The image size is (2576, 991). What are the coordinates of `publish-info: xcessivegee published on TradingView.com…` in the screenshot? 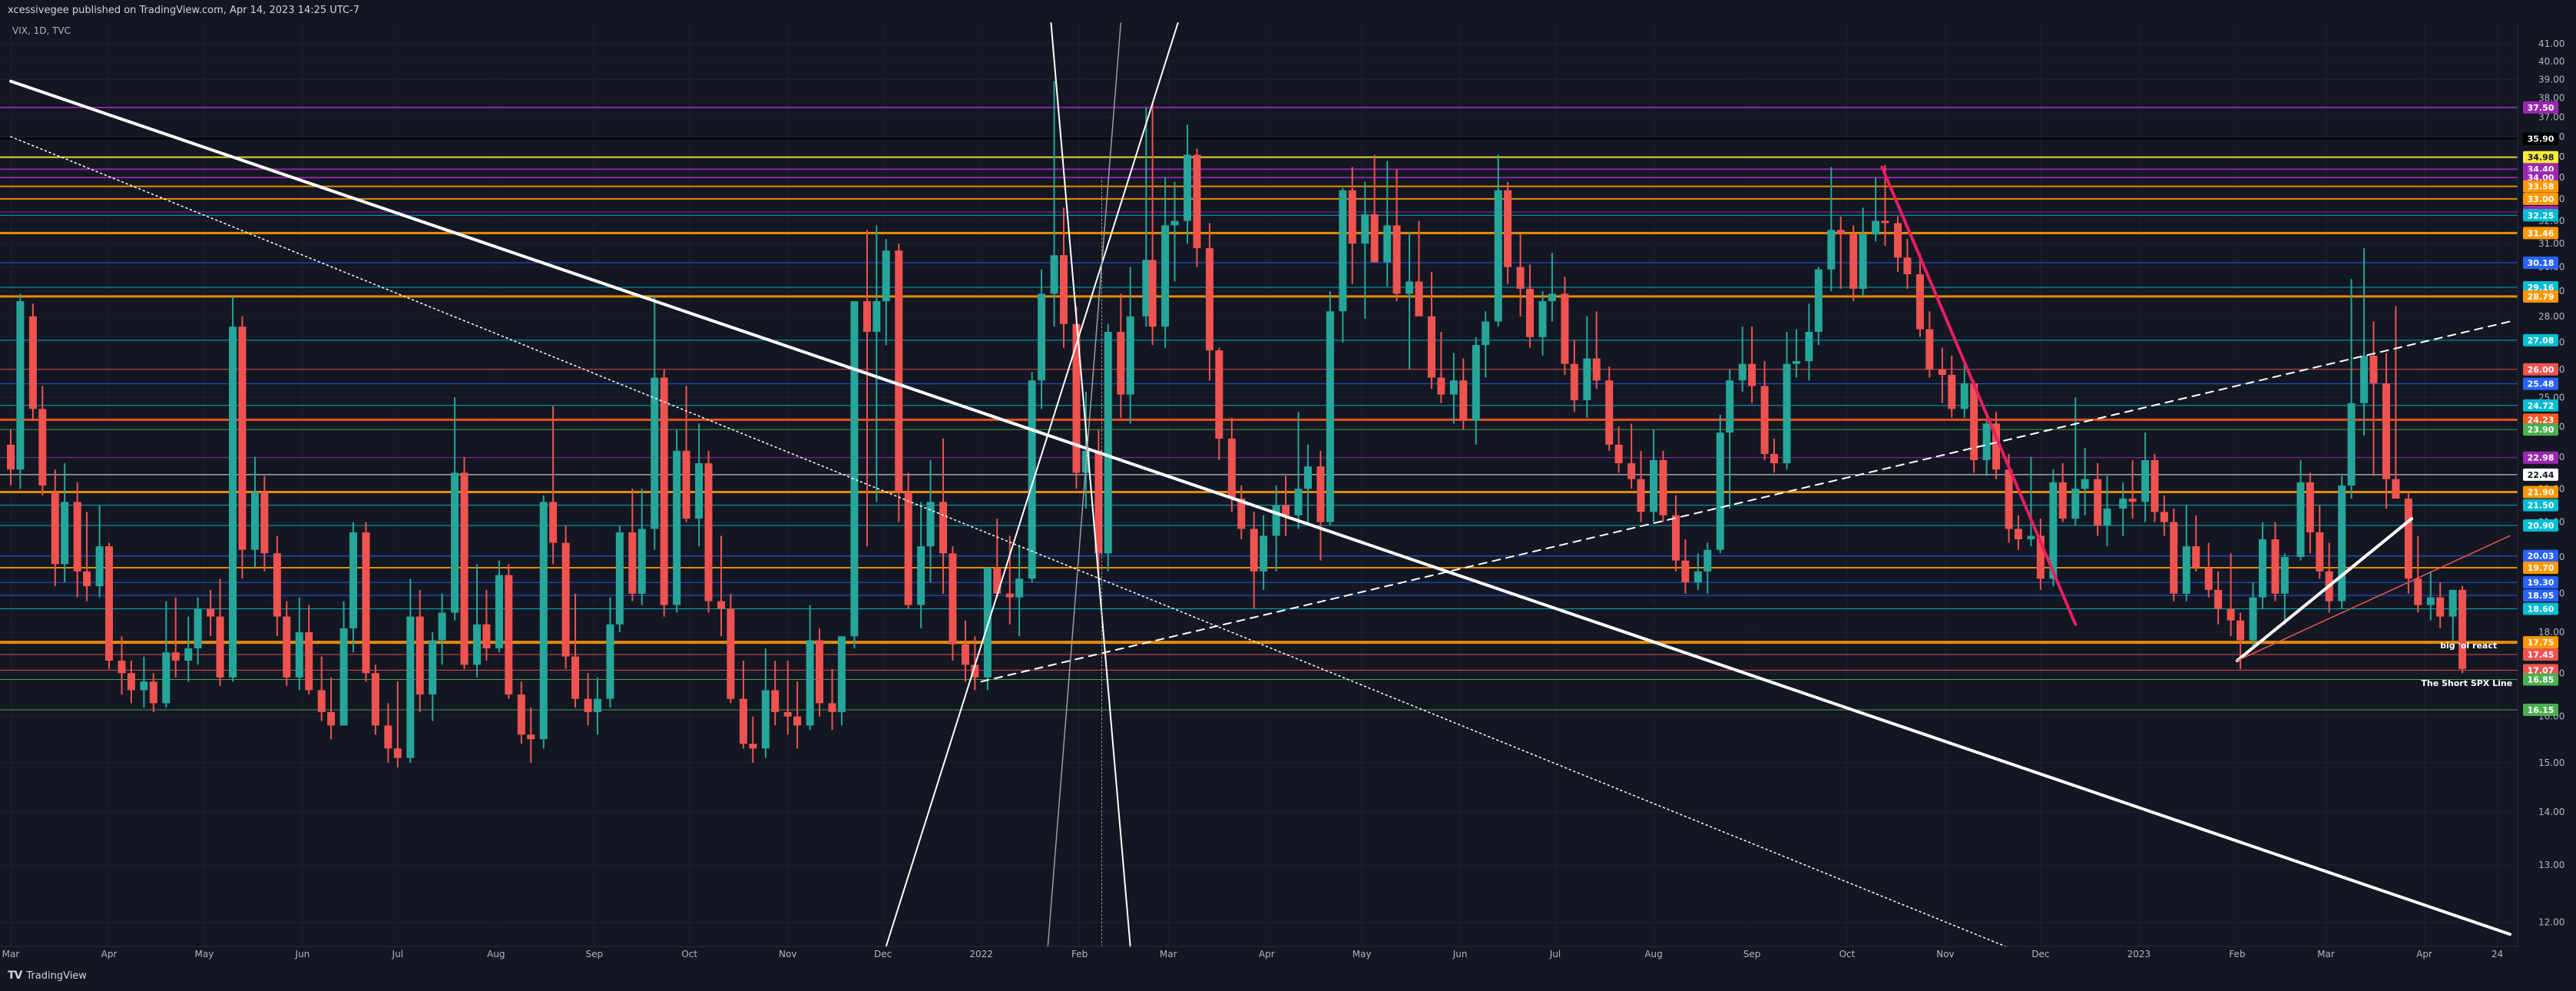 It's located at (184, 10).